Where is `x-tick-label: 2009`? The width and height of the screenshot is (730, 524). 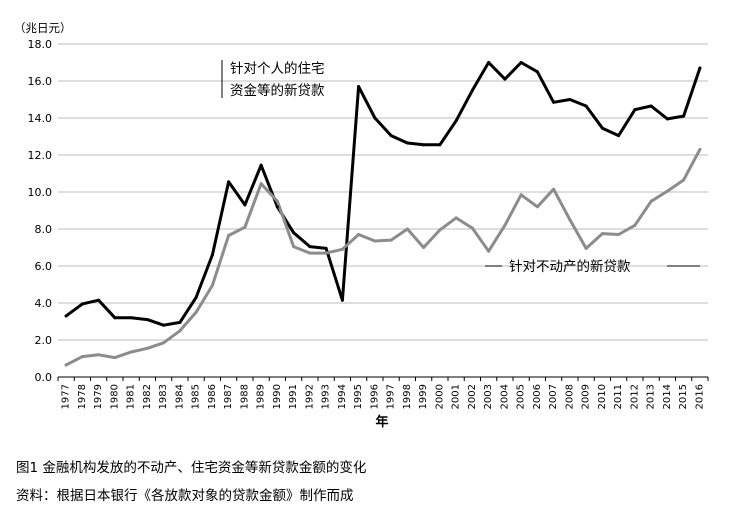 x-tick-label: 2009 is located at coordinates (586, 396).